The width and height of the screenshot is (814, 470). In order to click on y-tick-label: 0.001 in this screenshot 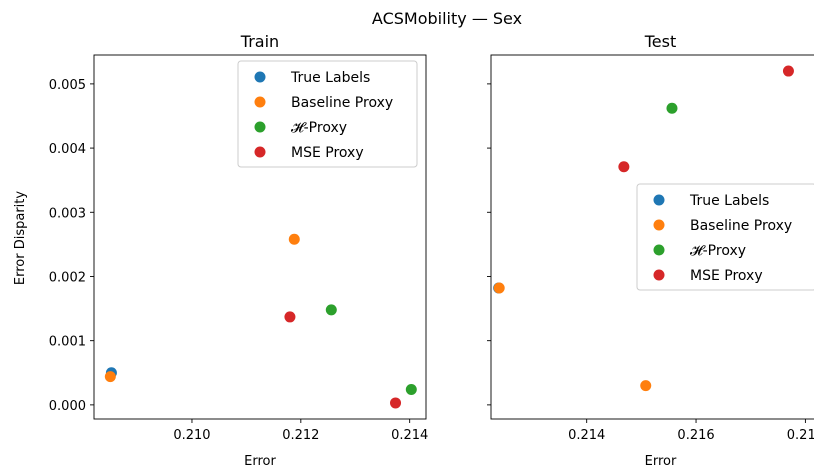, I will do `click(67, 342)`.